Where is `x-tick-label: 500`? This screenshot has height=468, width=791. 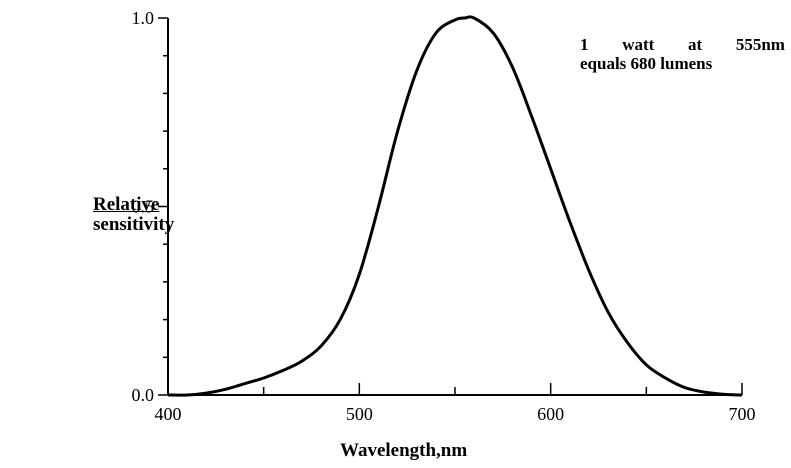 x-tick-label: 500 is located at coordinates (359, 414).